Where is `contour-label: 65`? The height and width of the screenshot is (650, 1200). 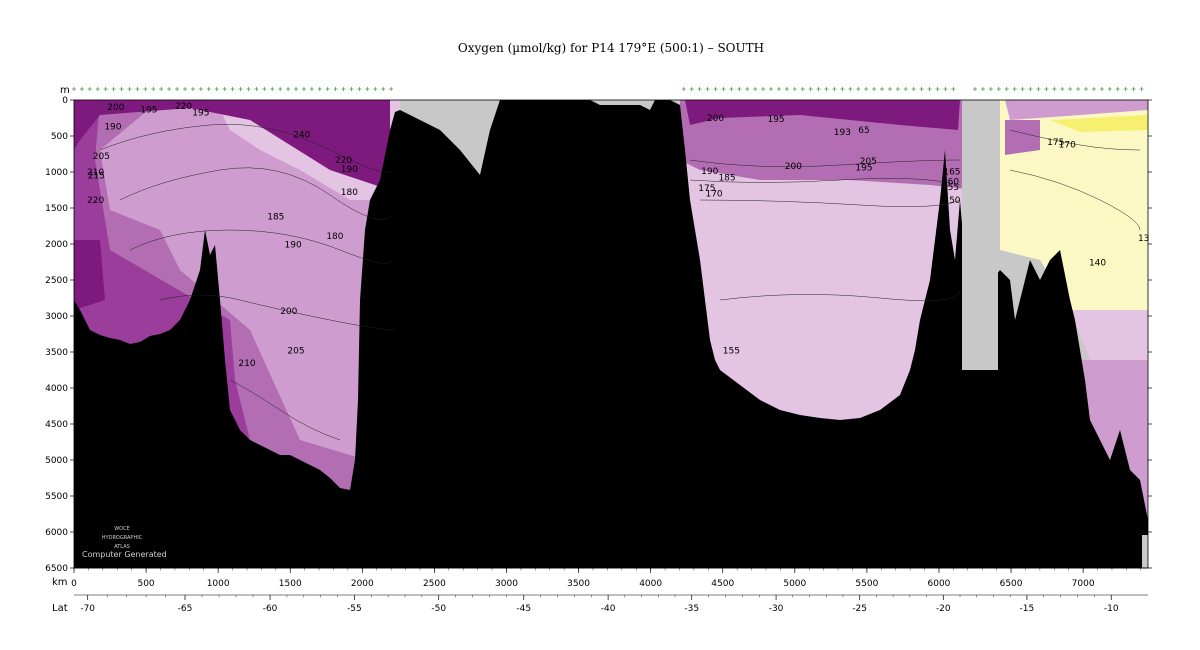 contour-label: 65 is located at coordinates (863, 131).